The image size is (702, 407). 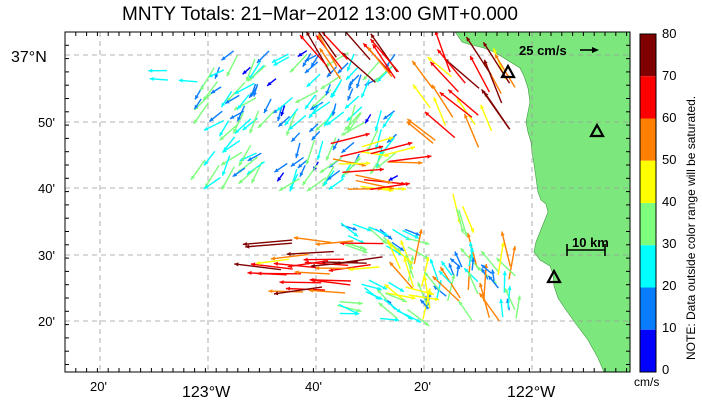 What do you see at coordinates (531, 392) in the screenshot?
I see `x-tick-label: 122°W` at bounding box center [531, 392].